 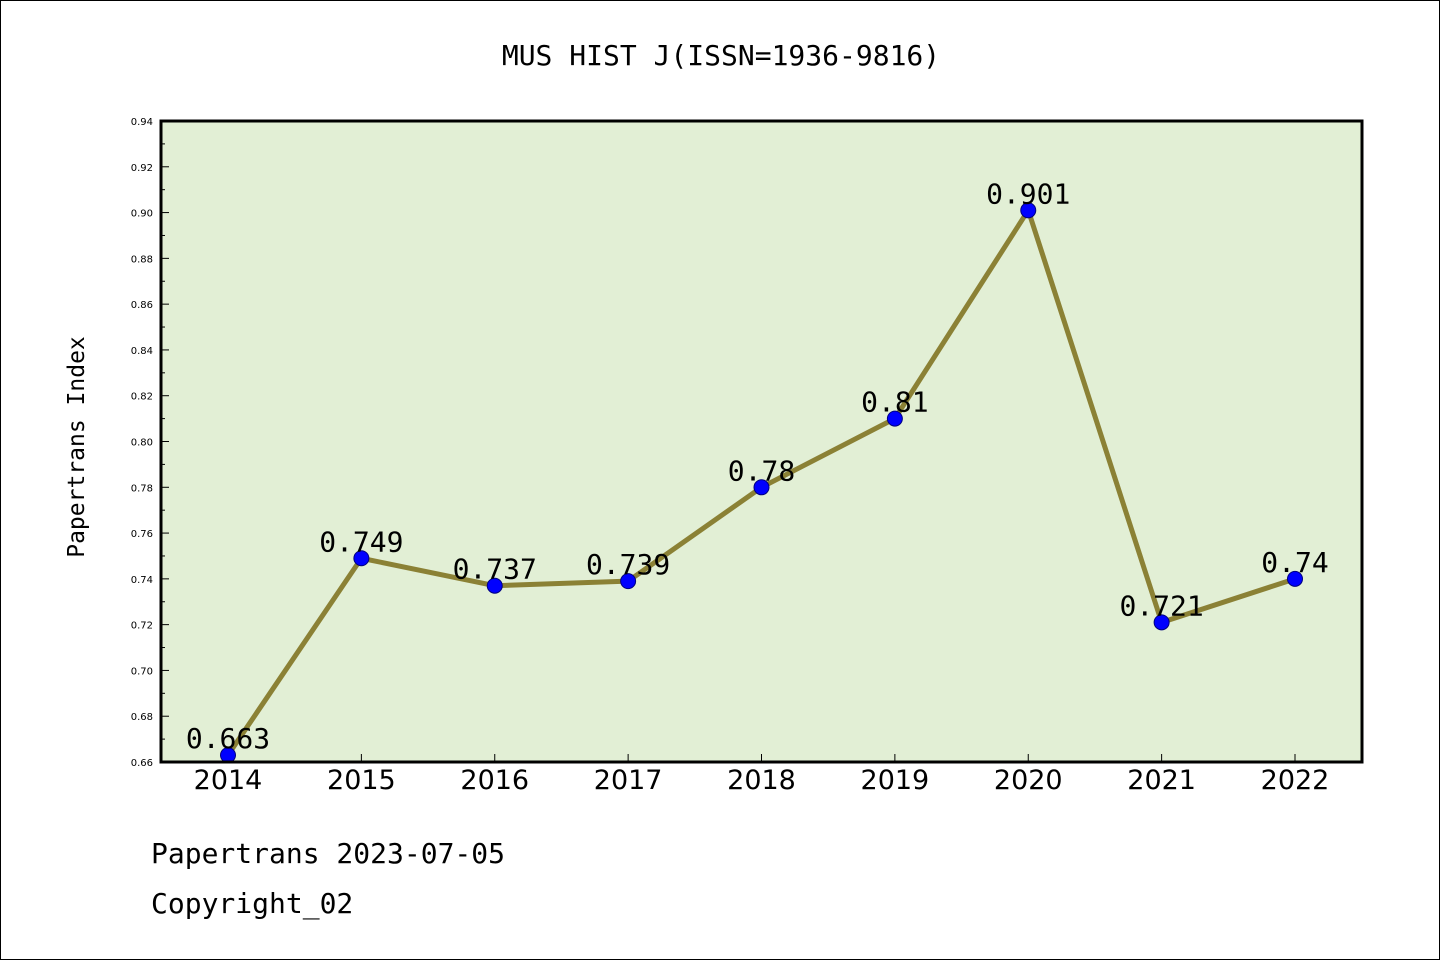 I want to click on y-tick-label: 0.78, so click(x=142, y=488).